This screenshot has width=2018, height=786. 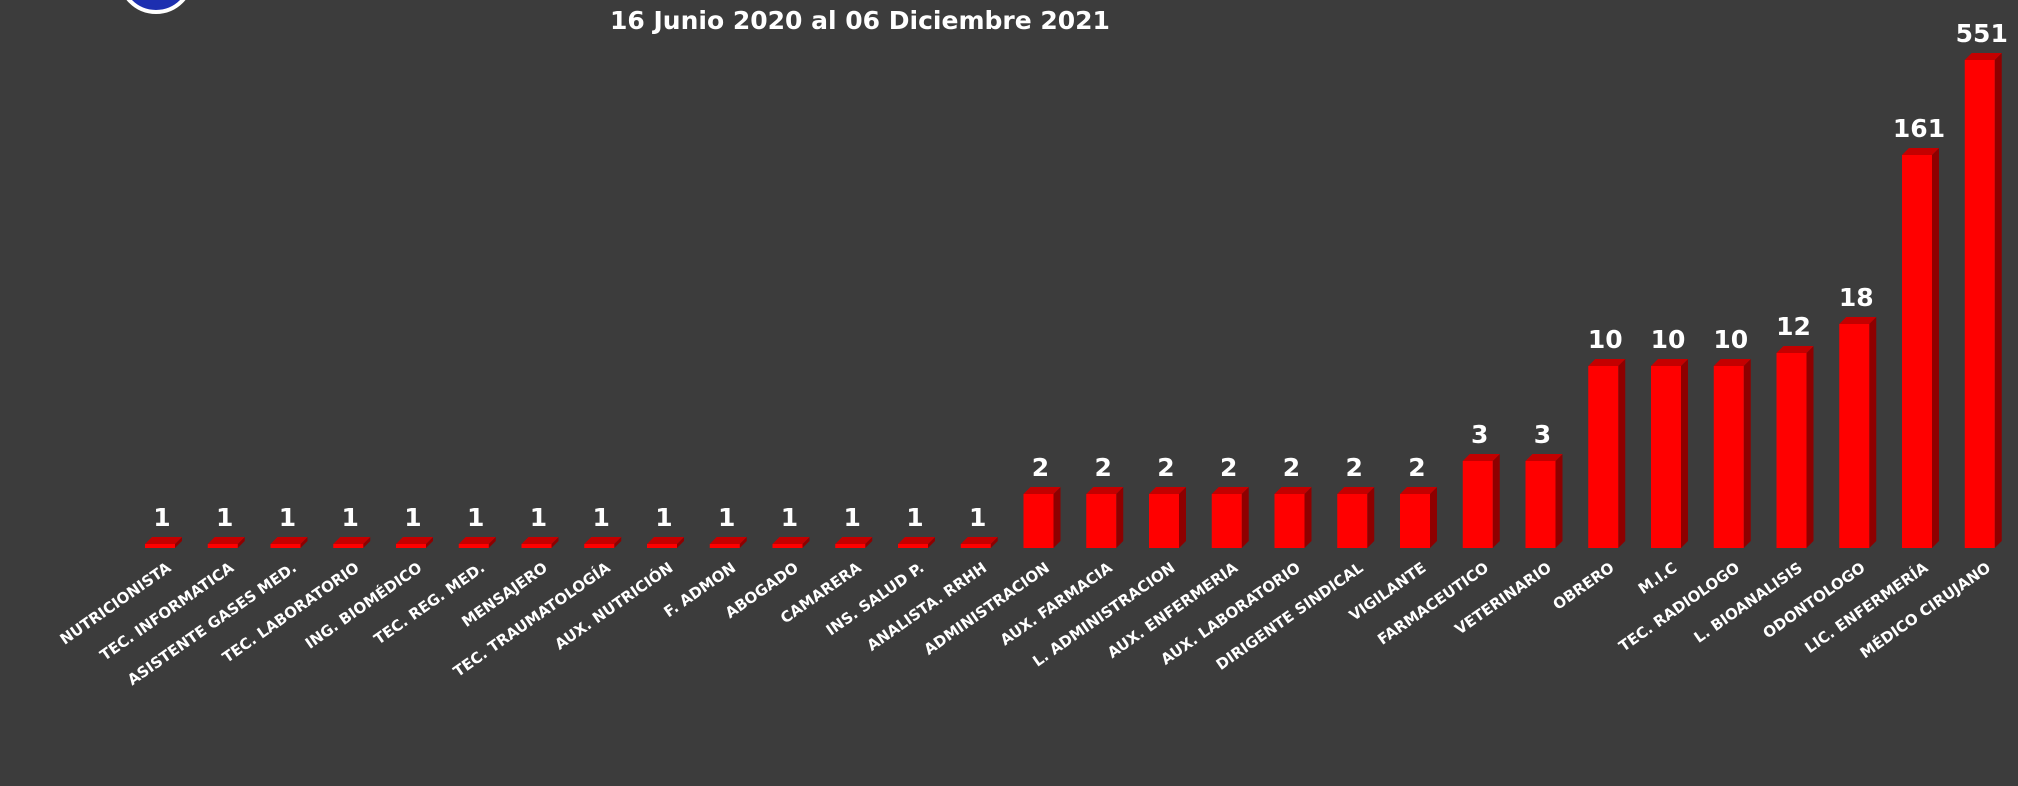 I want to click on value-label: 3, so click(x=1479, y=434).